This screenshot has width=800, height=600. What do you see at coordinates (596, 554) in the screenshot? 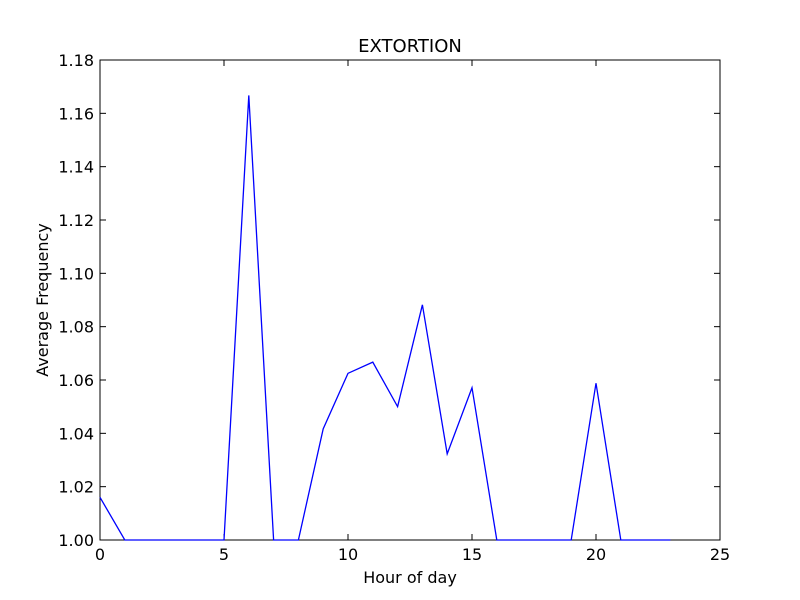
I see `x-tick-label: 20` at bounding box center [596, 554].